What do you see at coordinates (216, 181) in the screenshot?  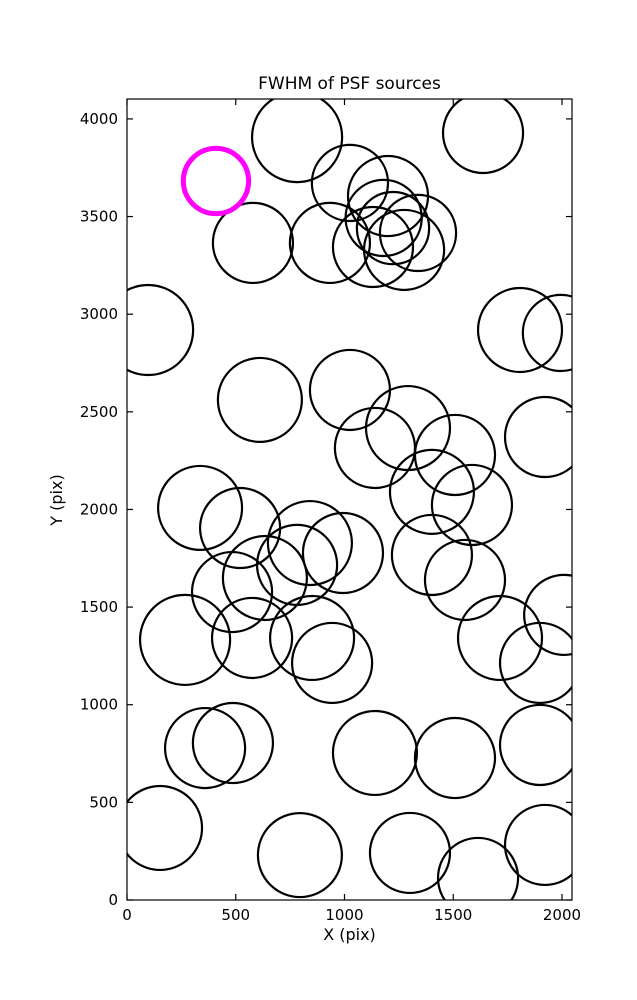 I see `highlighted-psf-circle` at bounding box center [216, 181].